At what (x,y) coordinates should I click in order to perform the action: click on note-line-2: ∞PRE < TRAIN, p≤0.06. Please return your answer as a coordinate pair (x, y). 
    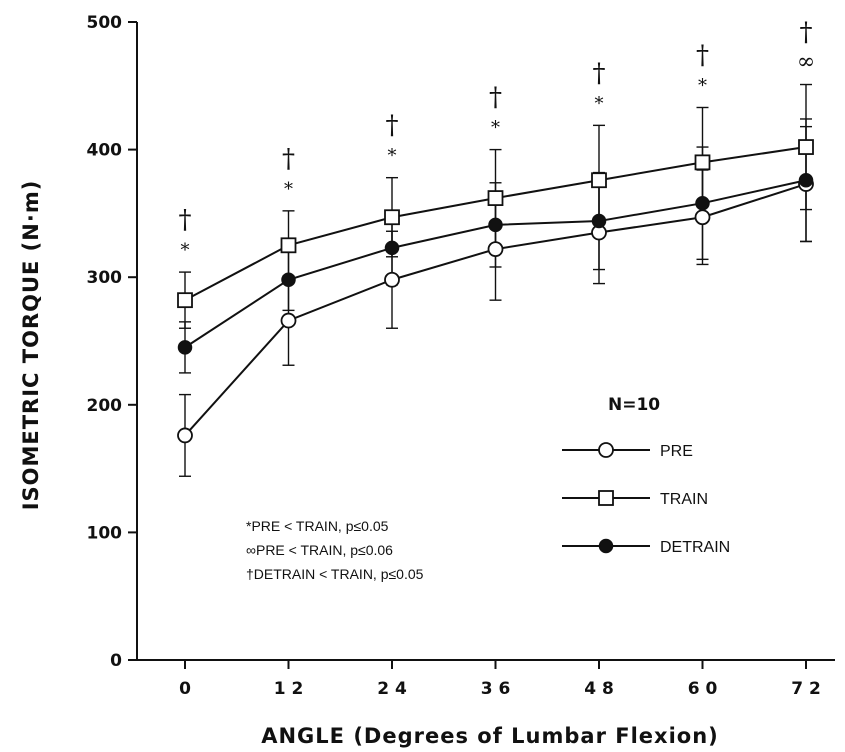
    Looking at the image, I should click on (319, 550).